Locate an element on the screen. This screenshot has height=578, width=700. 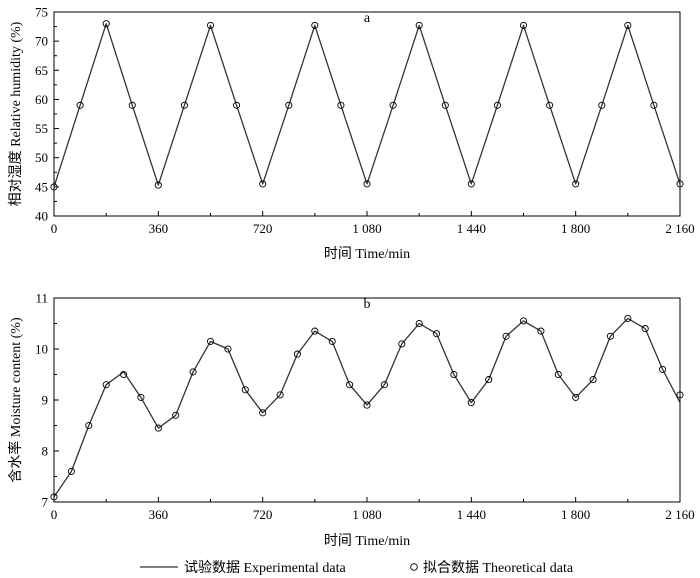
y-tick-label: 75 is located at coordinates (41, 12).